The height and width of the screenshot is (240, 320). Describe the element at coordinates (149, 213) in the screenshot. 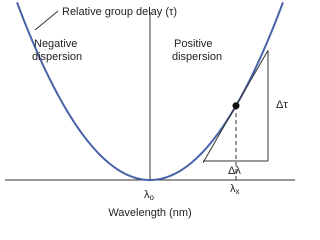

I see `x-axis-label: Wavelength (nm)` at that location.